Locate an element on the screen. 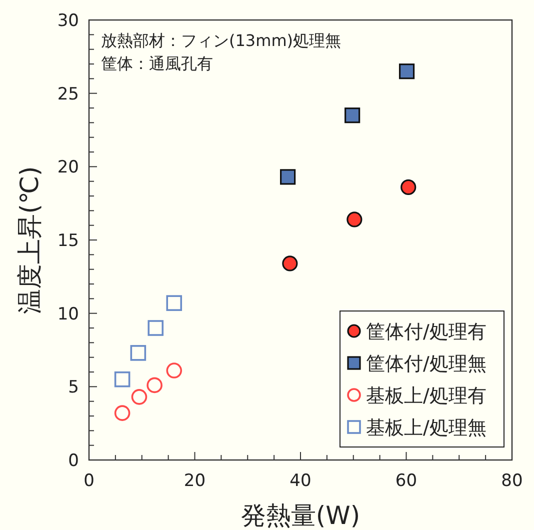  annotation: 放熱部材：フィン(13mm)処理無 is located at coordinates (221, 40).